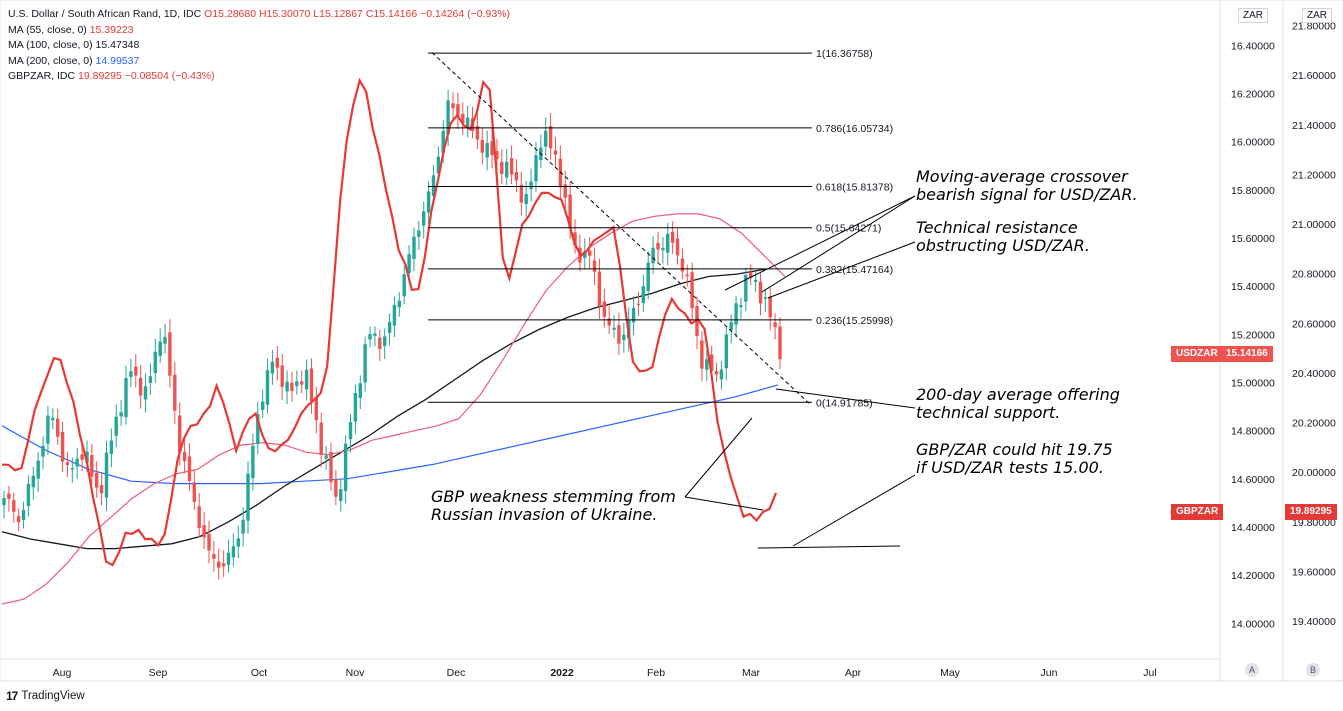 This screenshot has width=1343, height=711. I want to click on annotation-resistance-line1: Technical resistance, so click(997, 227).